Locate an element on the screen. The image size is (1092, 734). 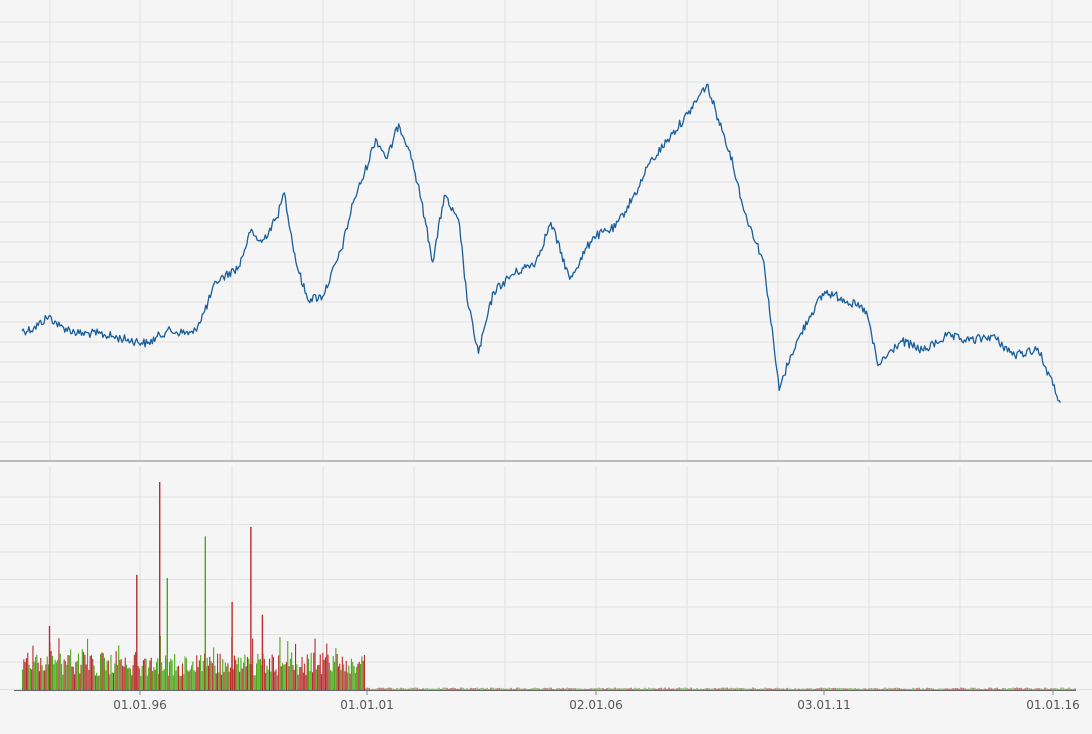
x-tick-label: 01.01.01 is located at coordinates (366, 705).